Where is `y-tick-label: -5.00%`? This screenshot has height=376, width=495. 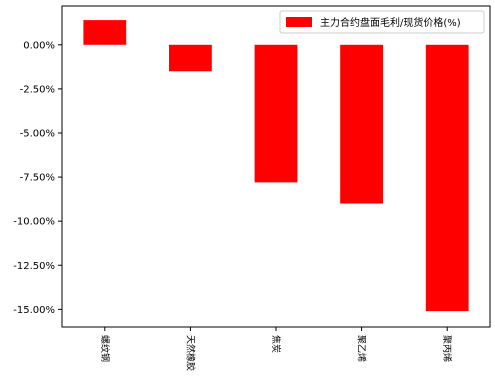 y-tick-label: -5.00% is located at coordinates (37, 133).